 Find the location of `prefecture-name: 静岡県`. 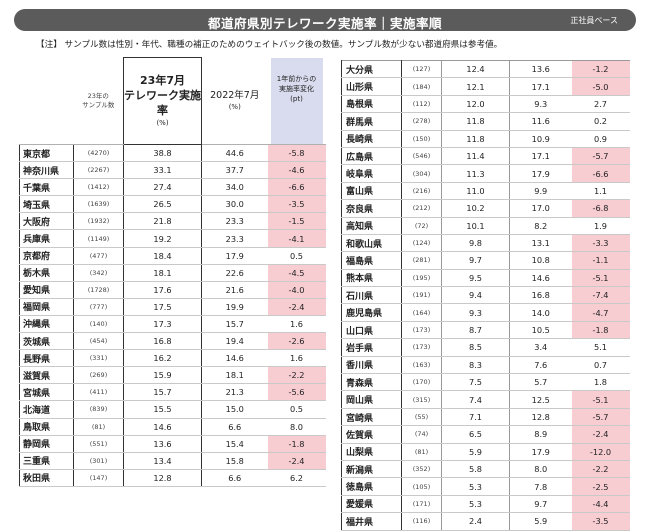

prefecture-name: 静岡県 is located at coordinates (46, 444).